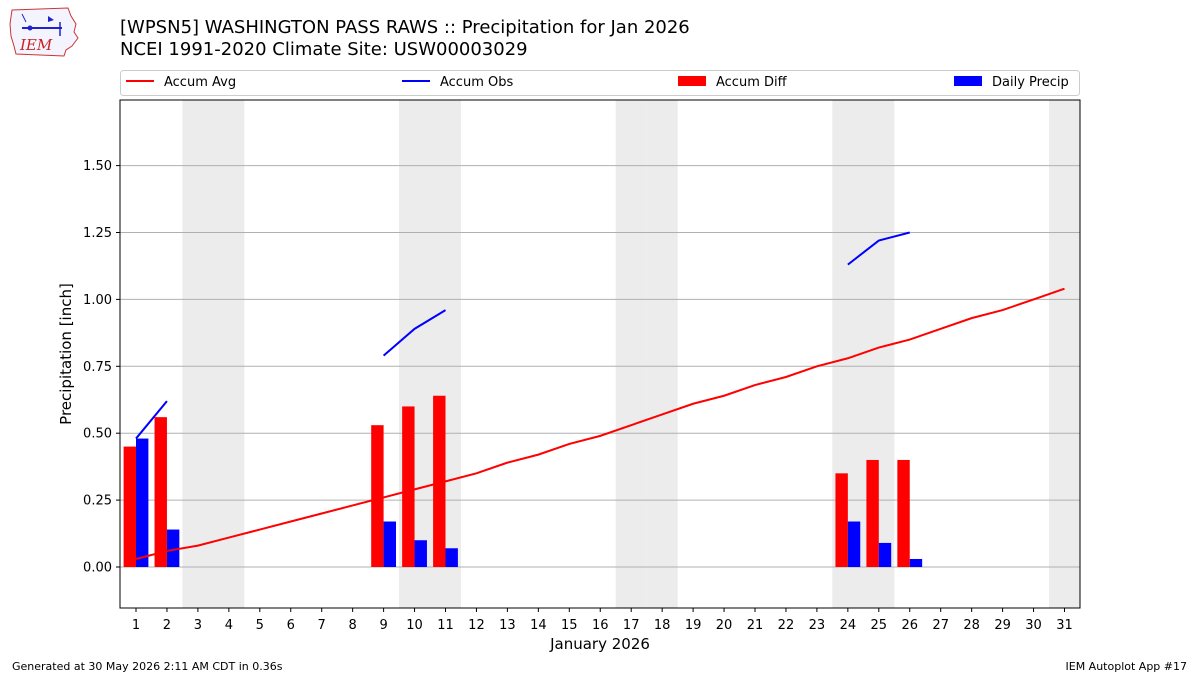 The image size is (1200, 675). Describe the element at coordinates (879, 625) in the screenshot. I see `x-tick-label: 25` at that location.